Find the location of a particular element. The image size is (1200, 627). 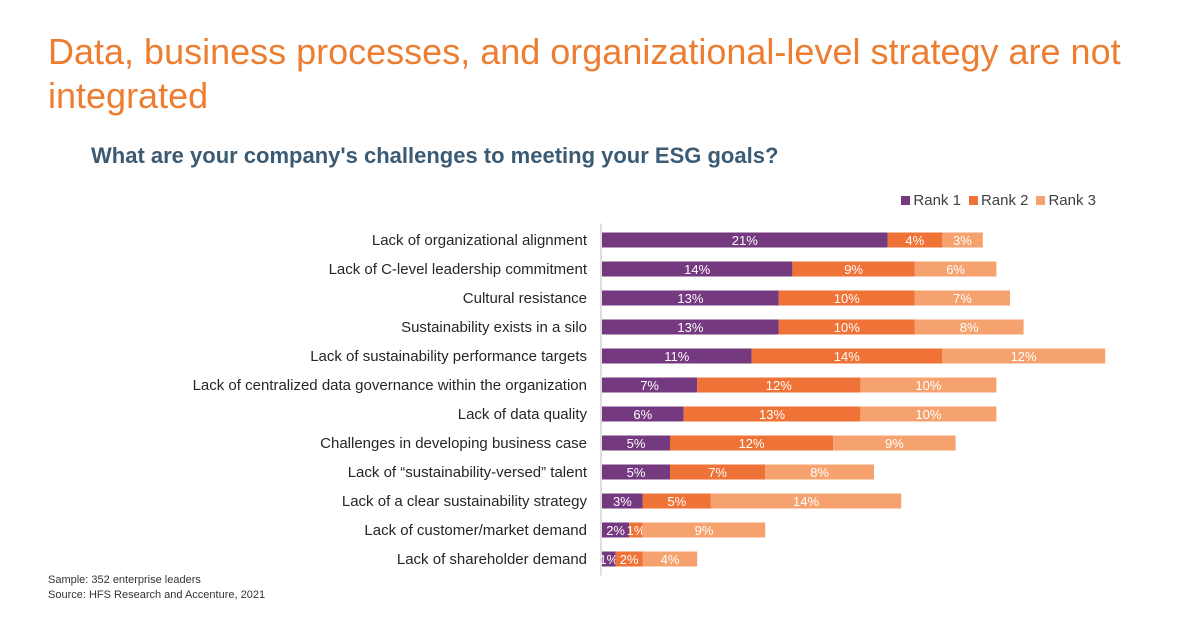

data-label-rank-1-lack-of-customer-market-demand: 2% is located at coordinates (615, 530).